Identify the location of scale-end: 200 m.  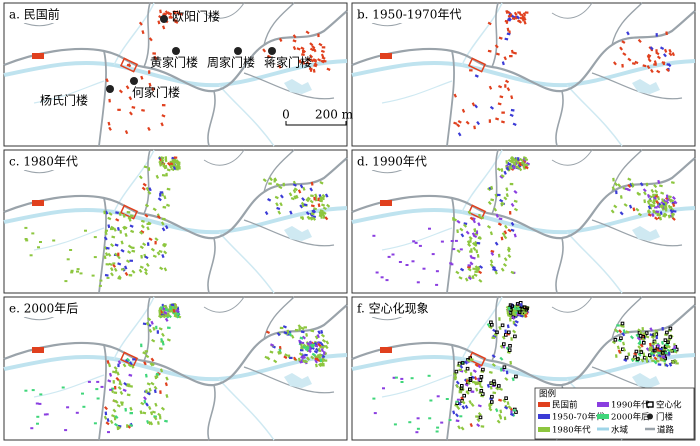
(334, 115).